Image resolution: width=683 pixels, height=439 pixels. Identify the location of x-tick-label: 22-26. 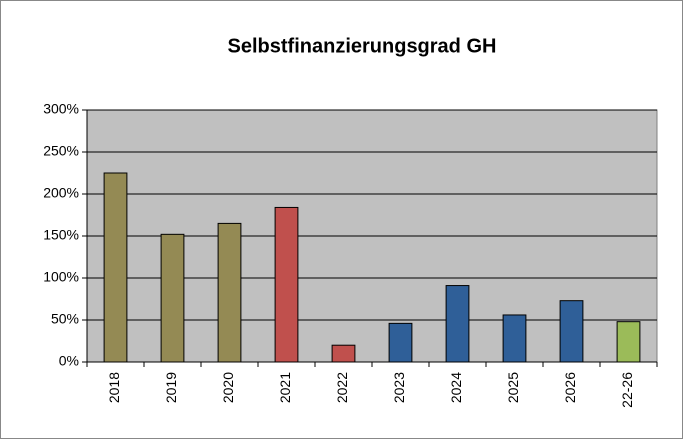
(627, 390).